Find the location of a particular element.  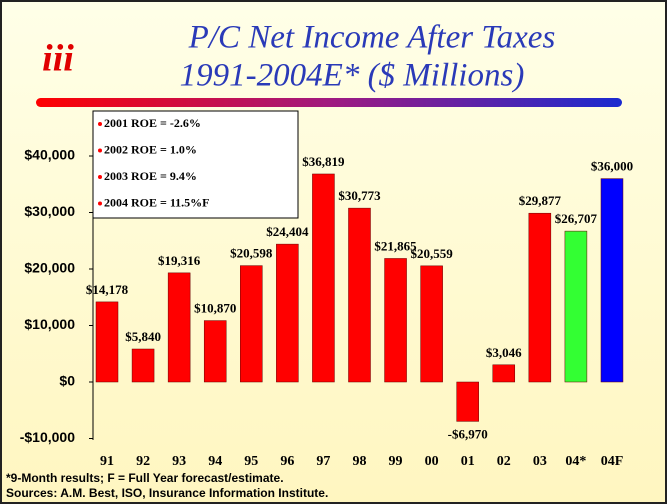

value-label: $29,877 is located at coordinates (540, 200).